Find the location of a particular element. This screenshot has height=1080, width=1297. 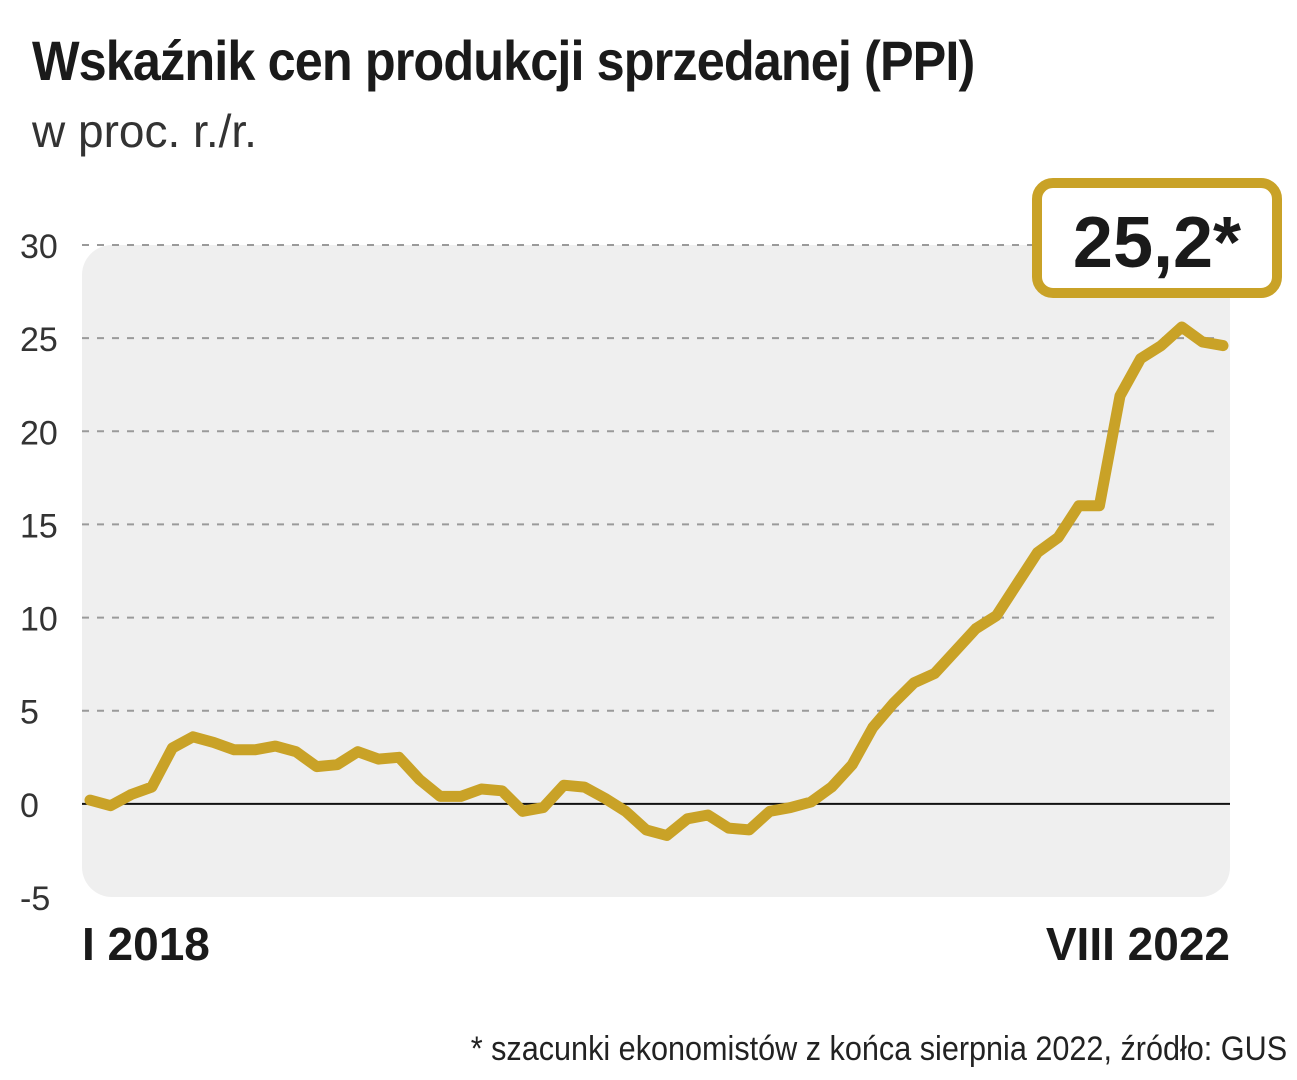

x-start-label: I 2018 is located at coordinates (146, 944).